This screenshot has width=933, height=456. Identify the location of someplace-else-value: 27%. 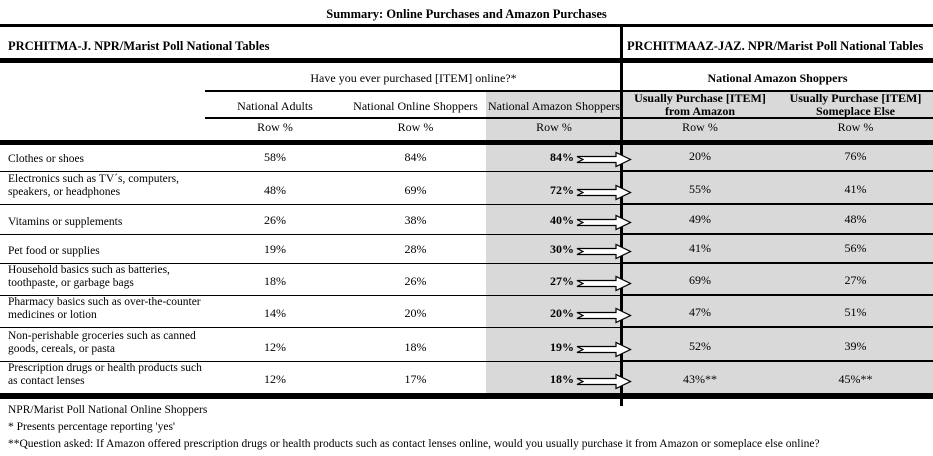
(855, 279).